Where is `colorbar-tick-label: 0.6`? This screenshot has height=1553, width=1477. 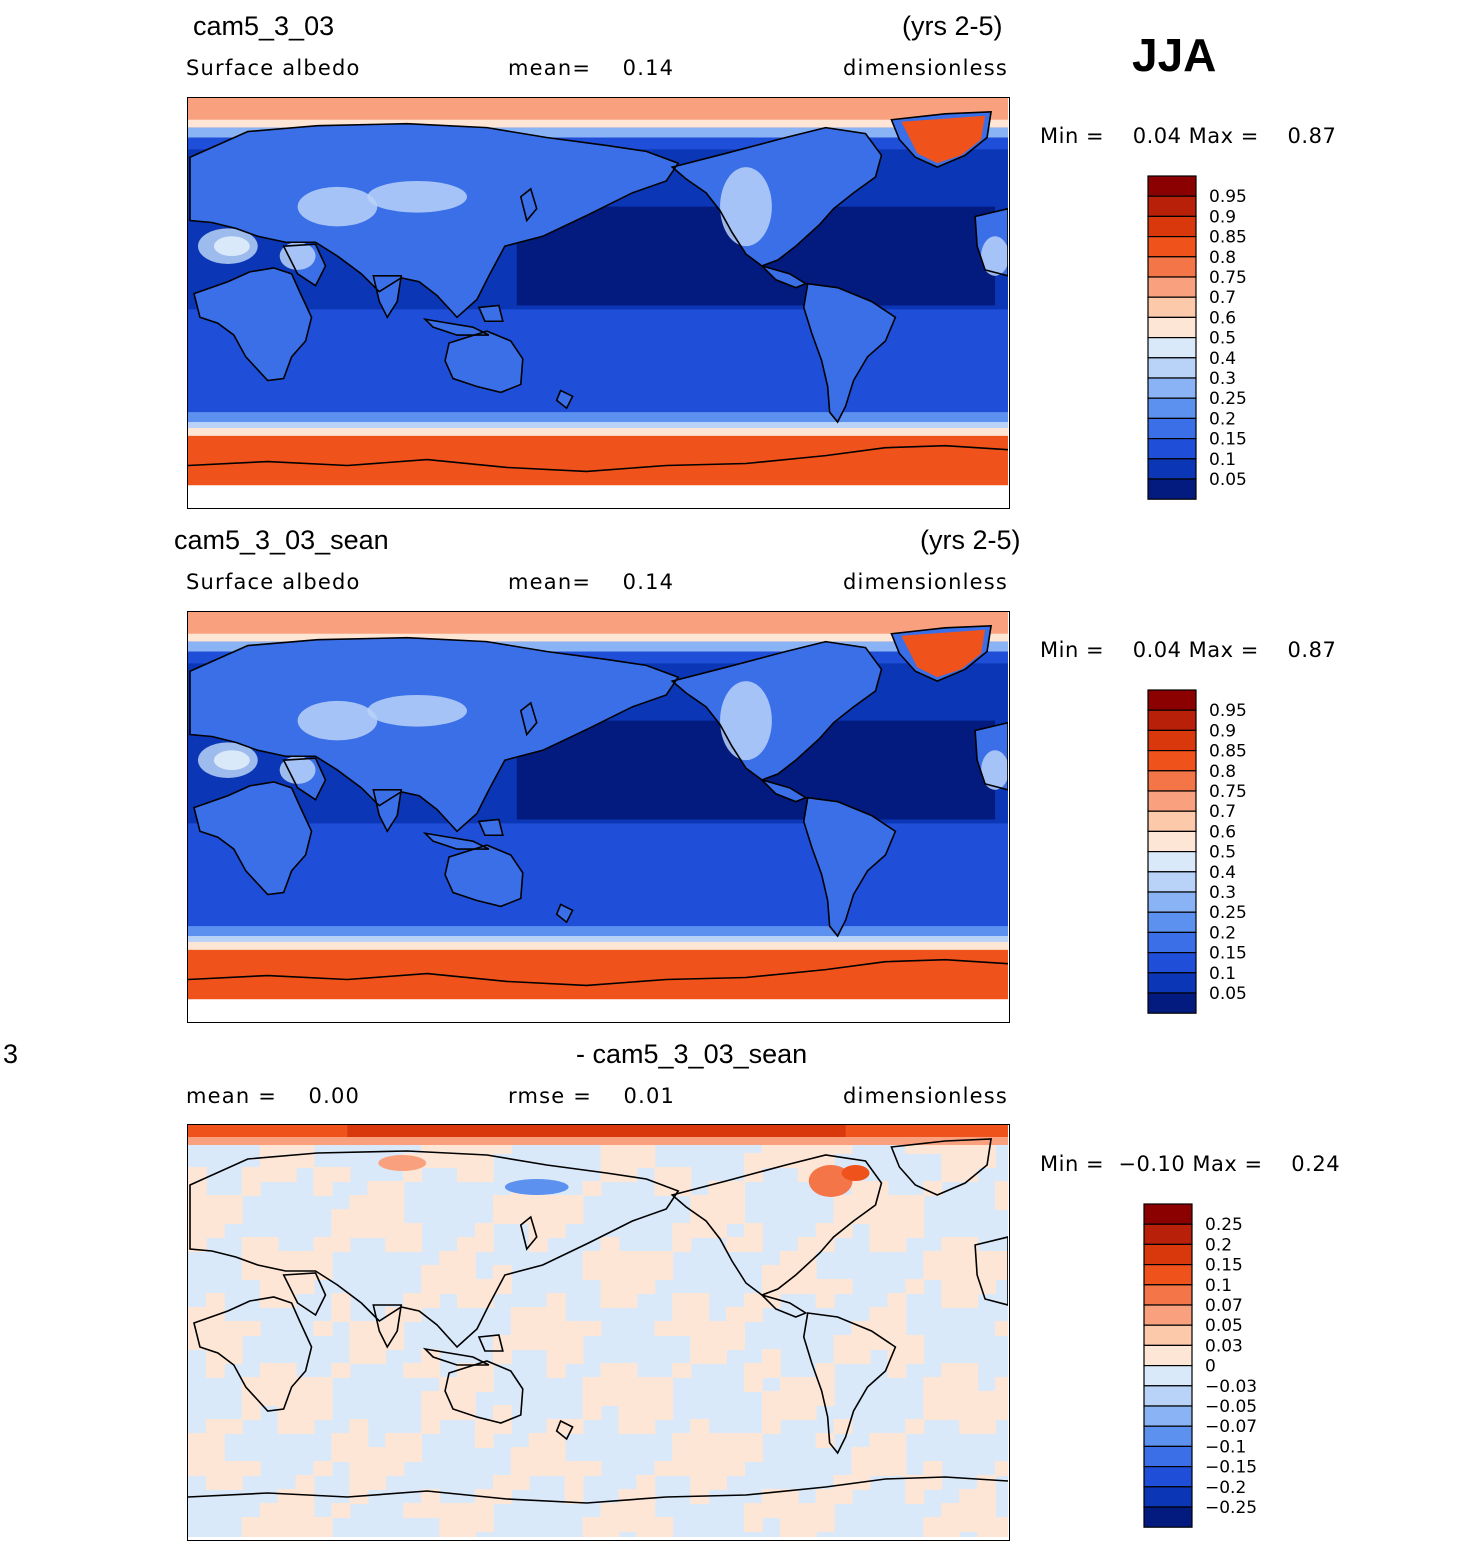
colorbar-tick-label: 0.6 is located at coordinates (1222, 318).